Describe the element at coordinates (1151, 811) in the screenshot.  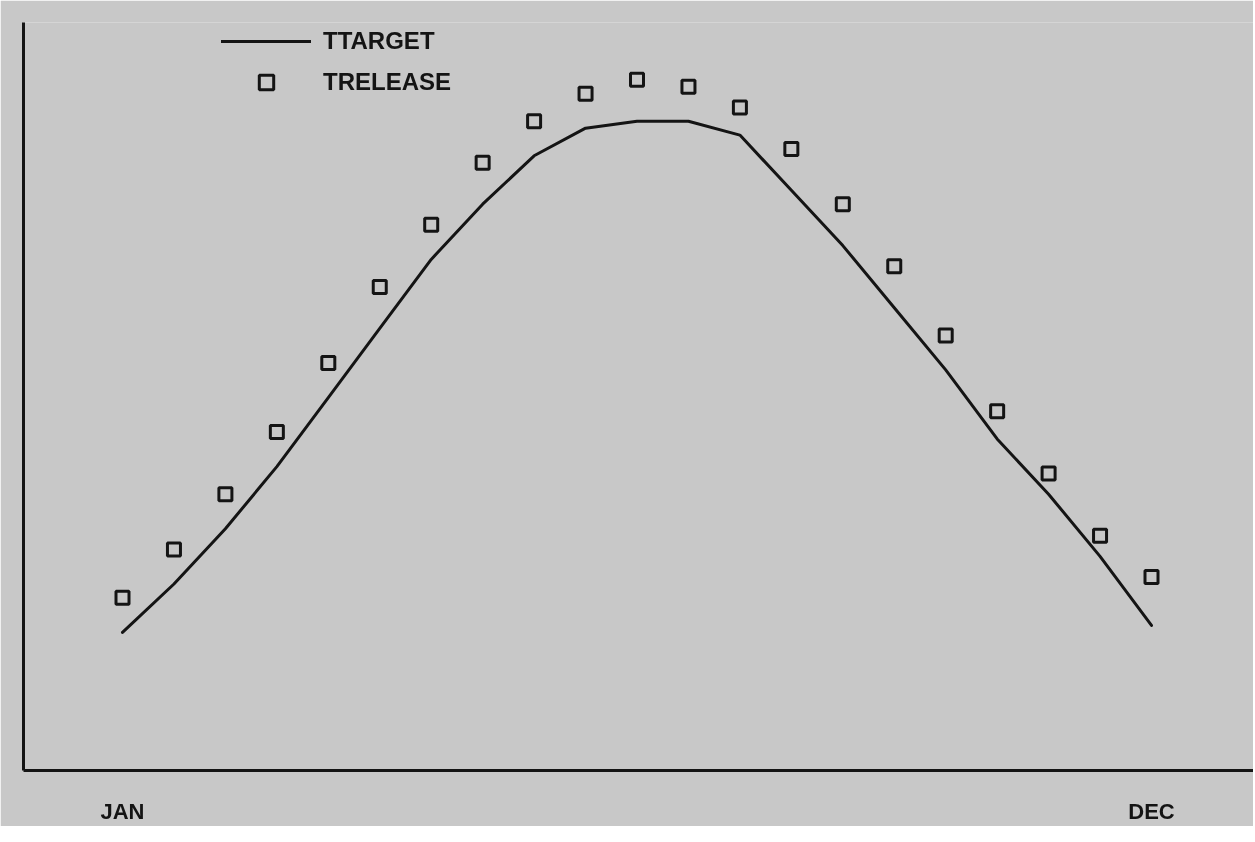
I see `x-tick-label: DEC` at that location.